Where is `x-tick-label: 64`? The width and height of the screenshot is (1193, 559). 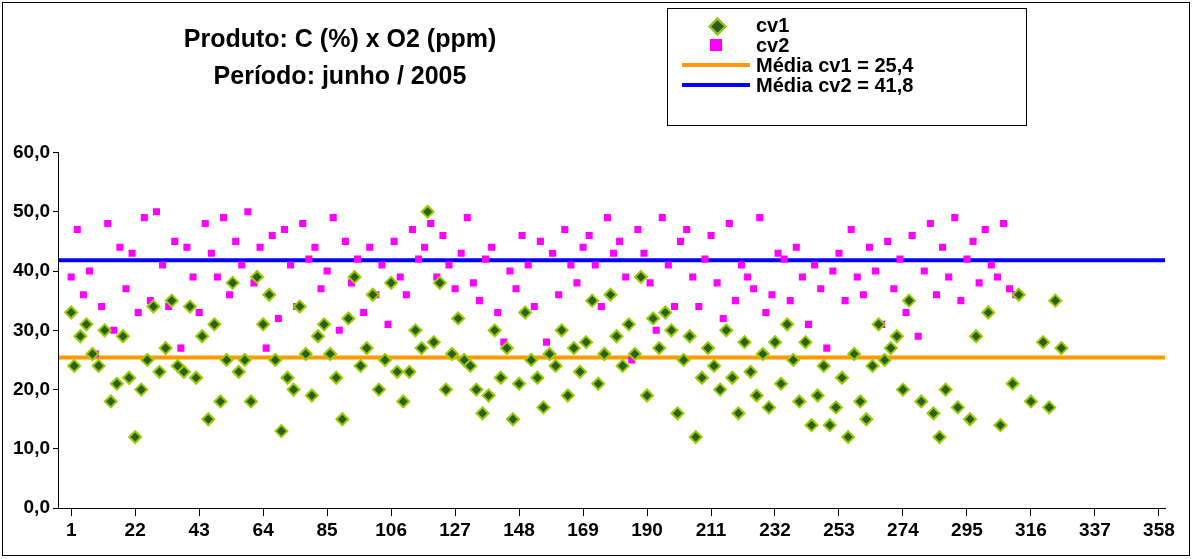 x-tick-label: 64 is located at coordinates (263, 529).